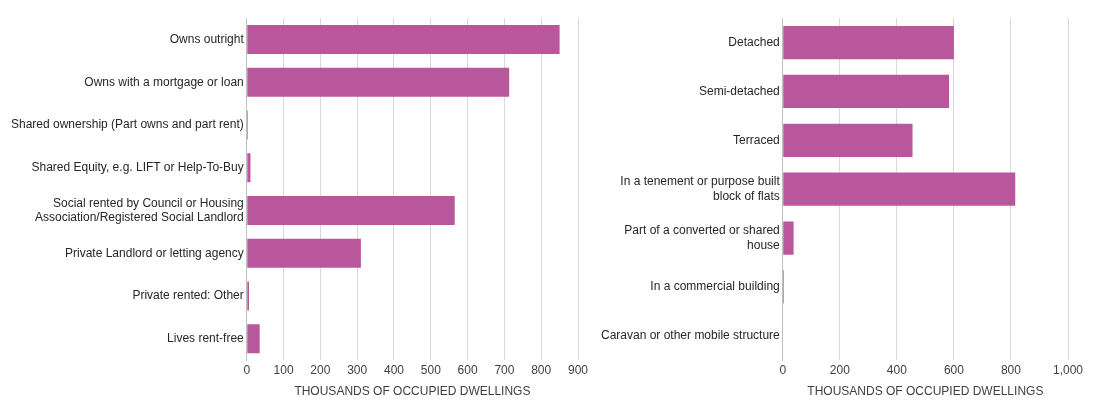 The height and width of the screenshot is (407, 1098). What do you see at coordinates (702, 237) in the screenshot?
I see `y-tick-label: Part of a converted or shared house` at bounding box center [702, 237].